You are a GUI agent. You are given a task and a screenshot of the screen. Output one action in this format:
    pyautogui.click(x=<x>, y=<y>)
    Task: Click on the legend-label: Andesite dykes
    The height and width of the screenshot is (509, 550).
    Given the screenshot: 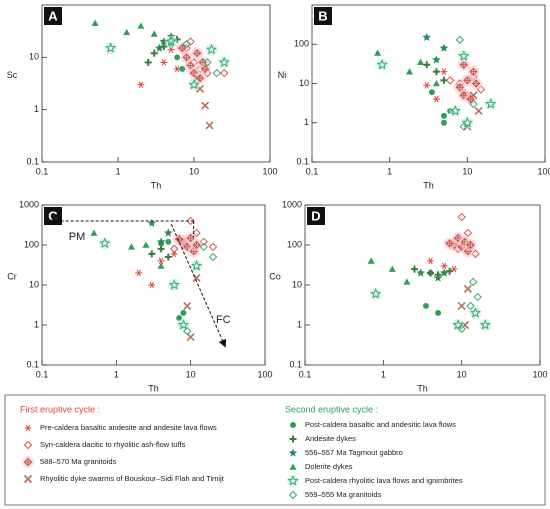 What is the action you would take?
    pyautogui.click(x=330, y=438)
    